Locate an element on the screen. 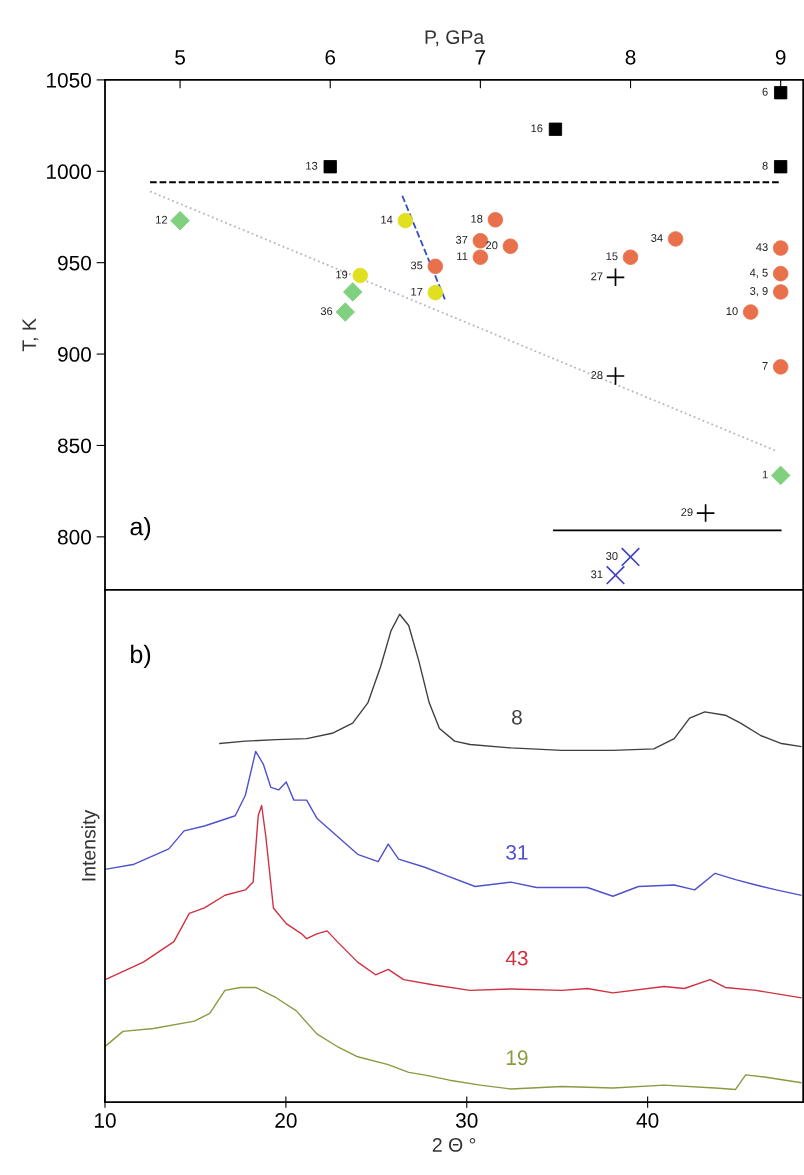  annotation: 3, 9 is located at coordinates (759, 292).